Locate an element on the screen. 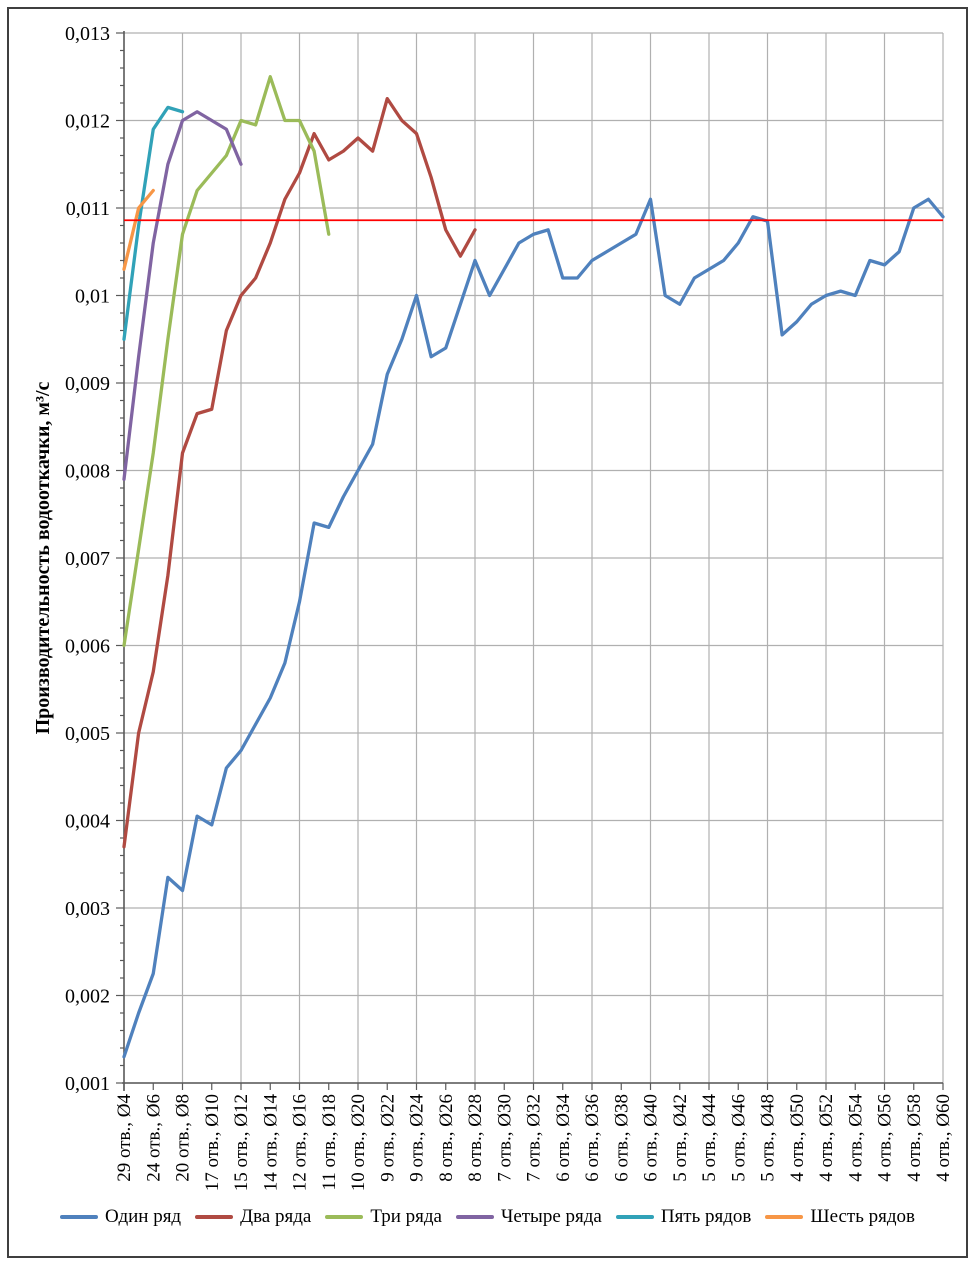 The height and width of the screenshot is (1265, 975). x-tick-label: 15 отв., Ø12 is located at coordinates (241, 1142).